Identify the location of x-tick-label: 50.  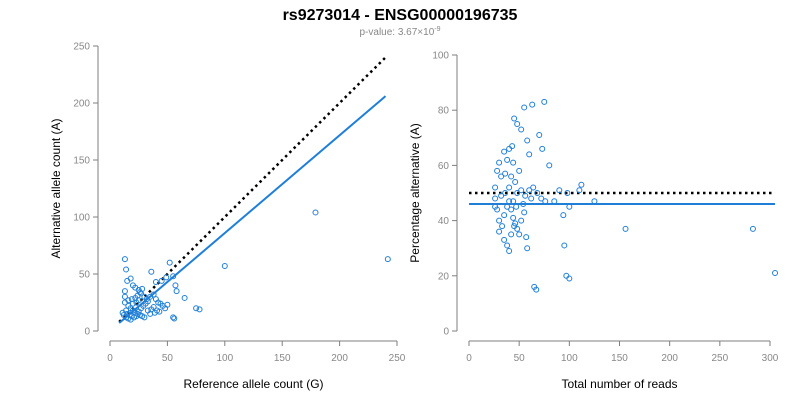
(168, 358).